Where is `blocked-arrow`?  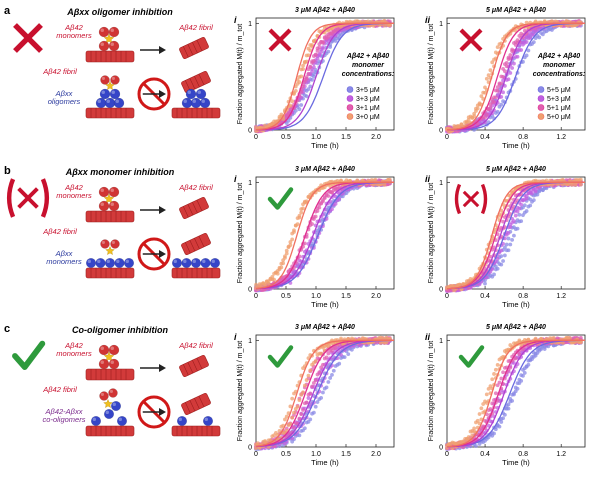
blocked-arrow is located at coordinates (154, 94).